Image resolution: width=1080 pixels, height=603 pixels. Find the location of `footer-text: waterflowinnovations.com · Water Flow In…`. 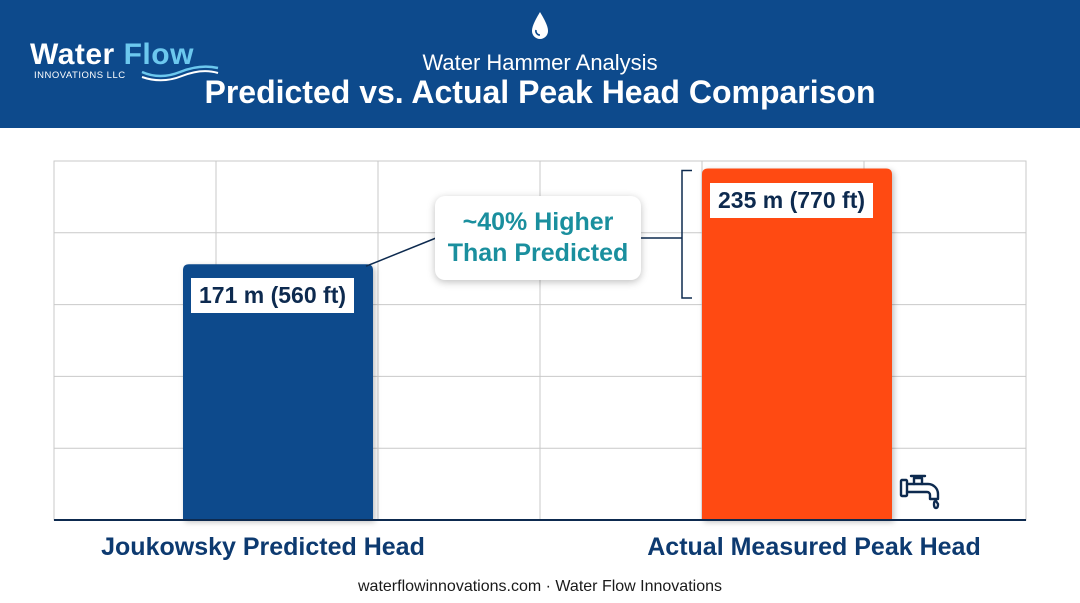

footer-text: waterflowinnovations.com · Water Flow In… is located at coordinates (540, 586).